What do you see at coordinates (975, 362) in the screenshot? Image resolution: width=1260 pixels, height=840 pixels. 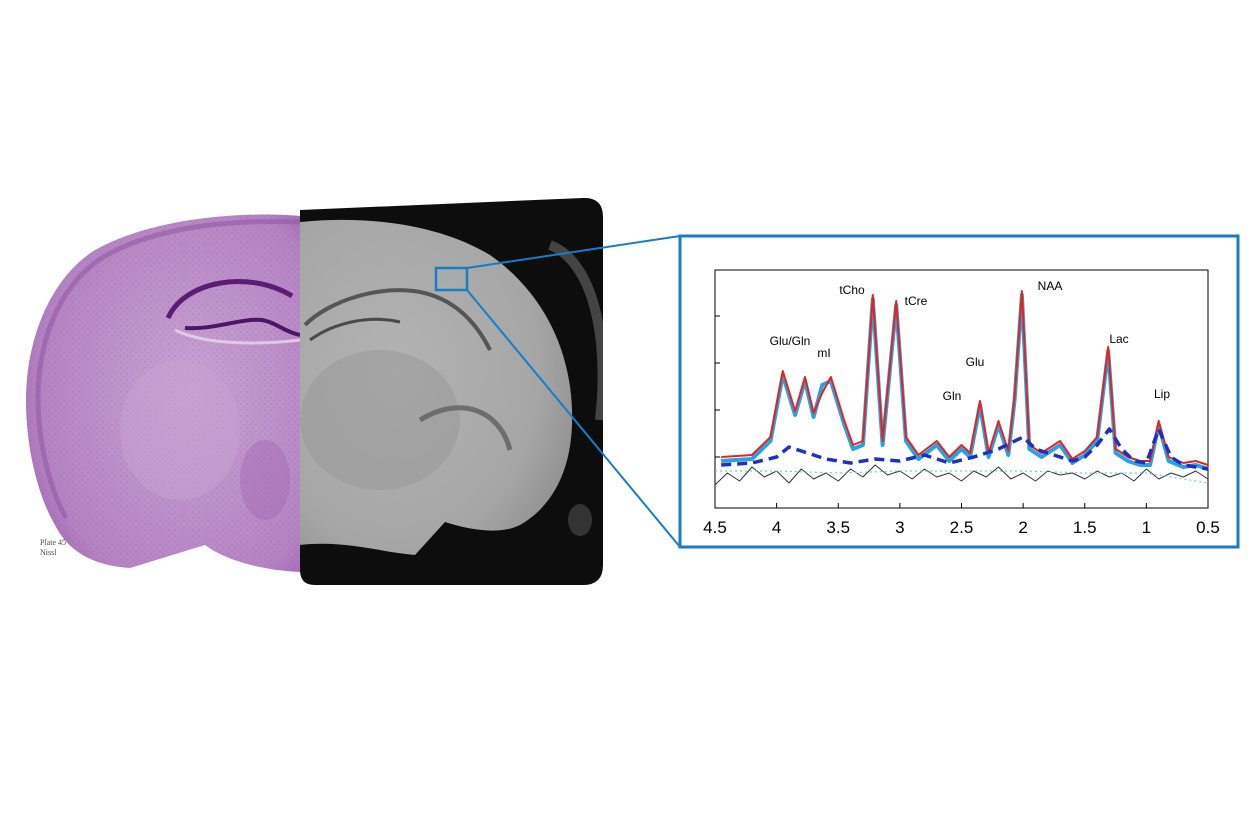 I see `peak-label-glu: Glu` at bounding box center [975, 362].